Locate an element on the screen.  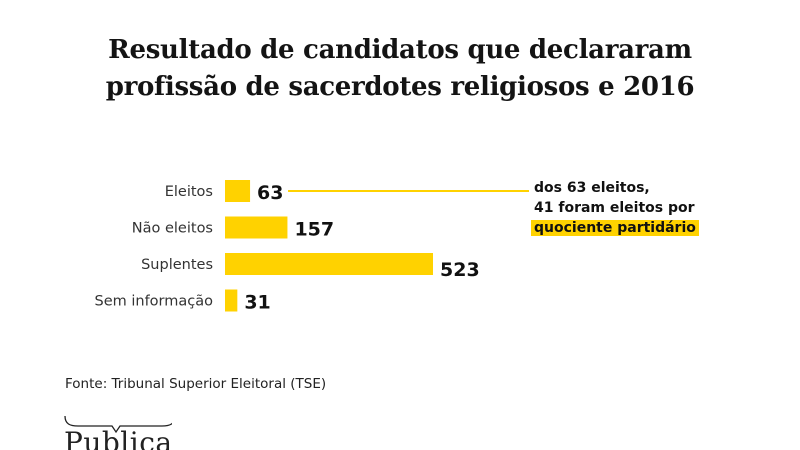
publica-logo: Publica is located at coordinates (117, 432).